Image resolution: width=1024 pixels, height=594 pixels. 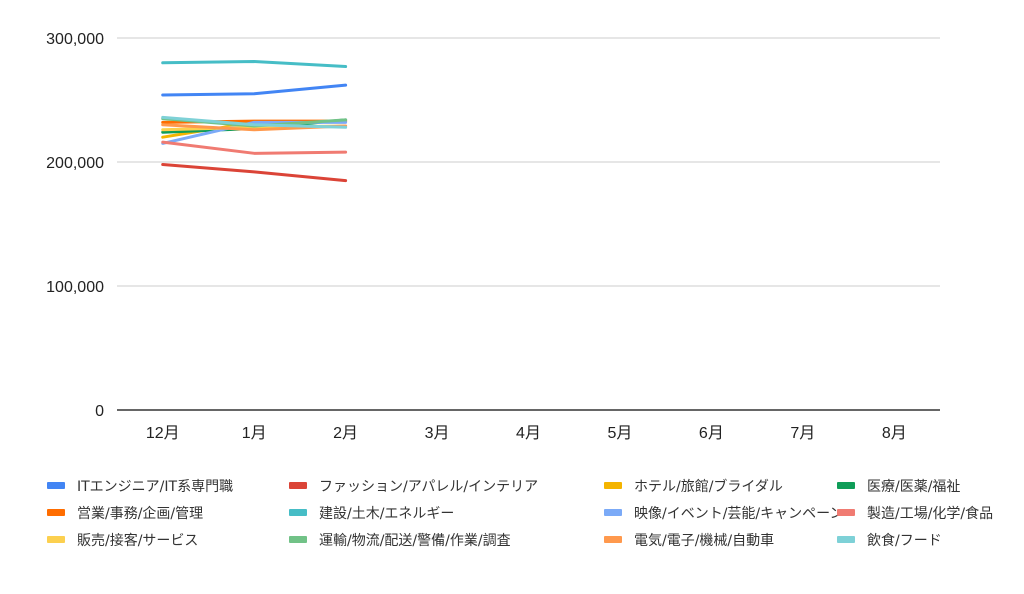 I want to click on series-lines, so click(x=254, y=121).